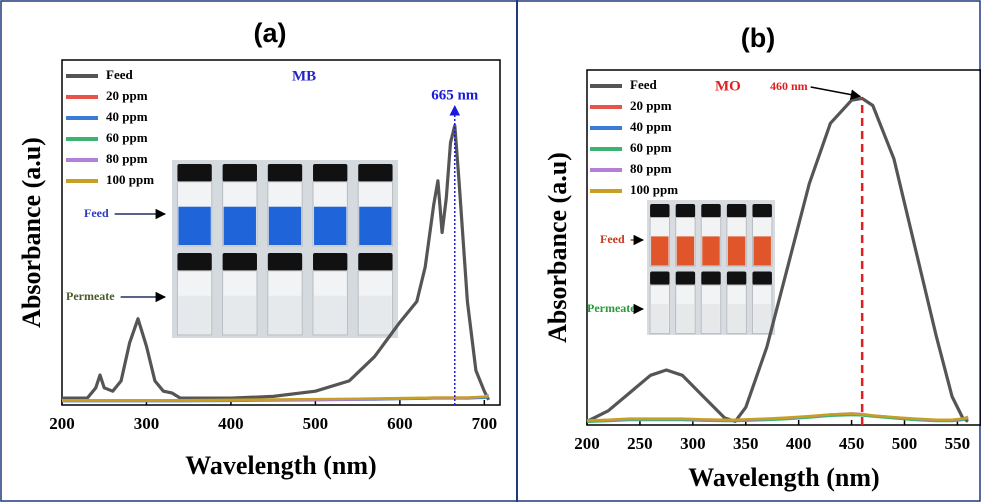 This screenshot has height=502, width=981. I want to click on x-tick-label: 700, so click(485, 423).